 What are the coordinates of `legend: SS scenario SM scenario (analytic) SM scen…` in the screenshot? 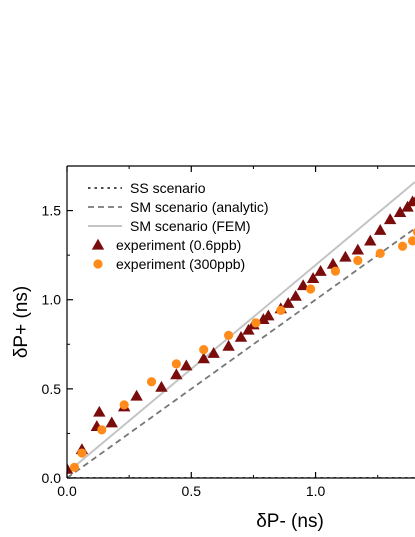 It's located at (178, 226).